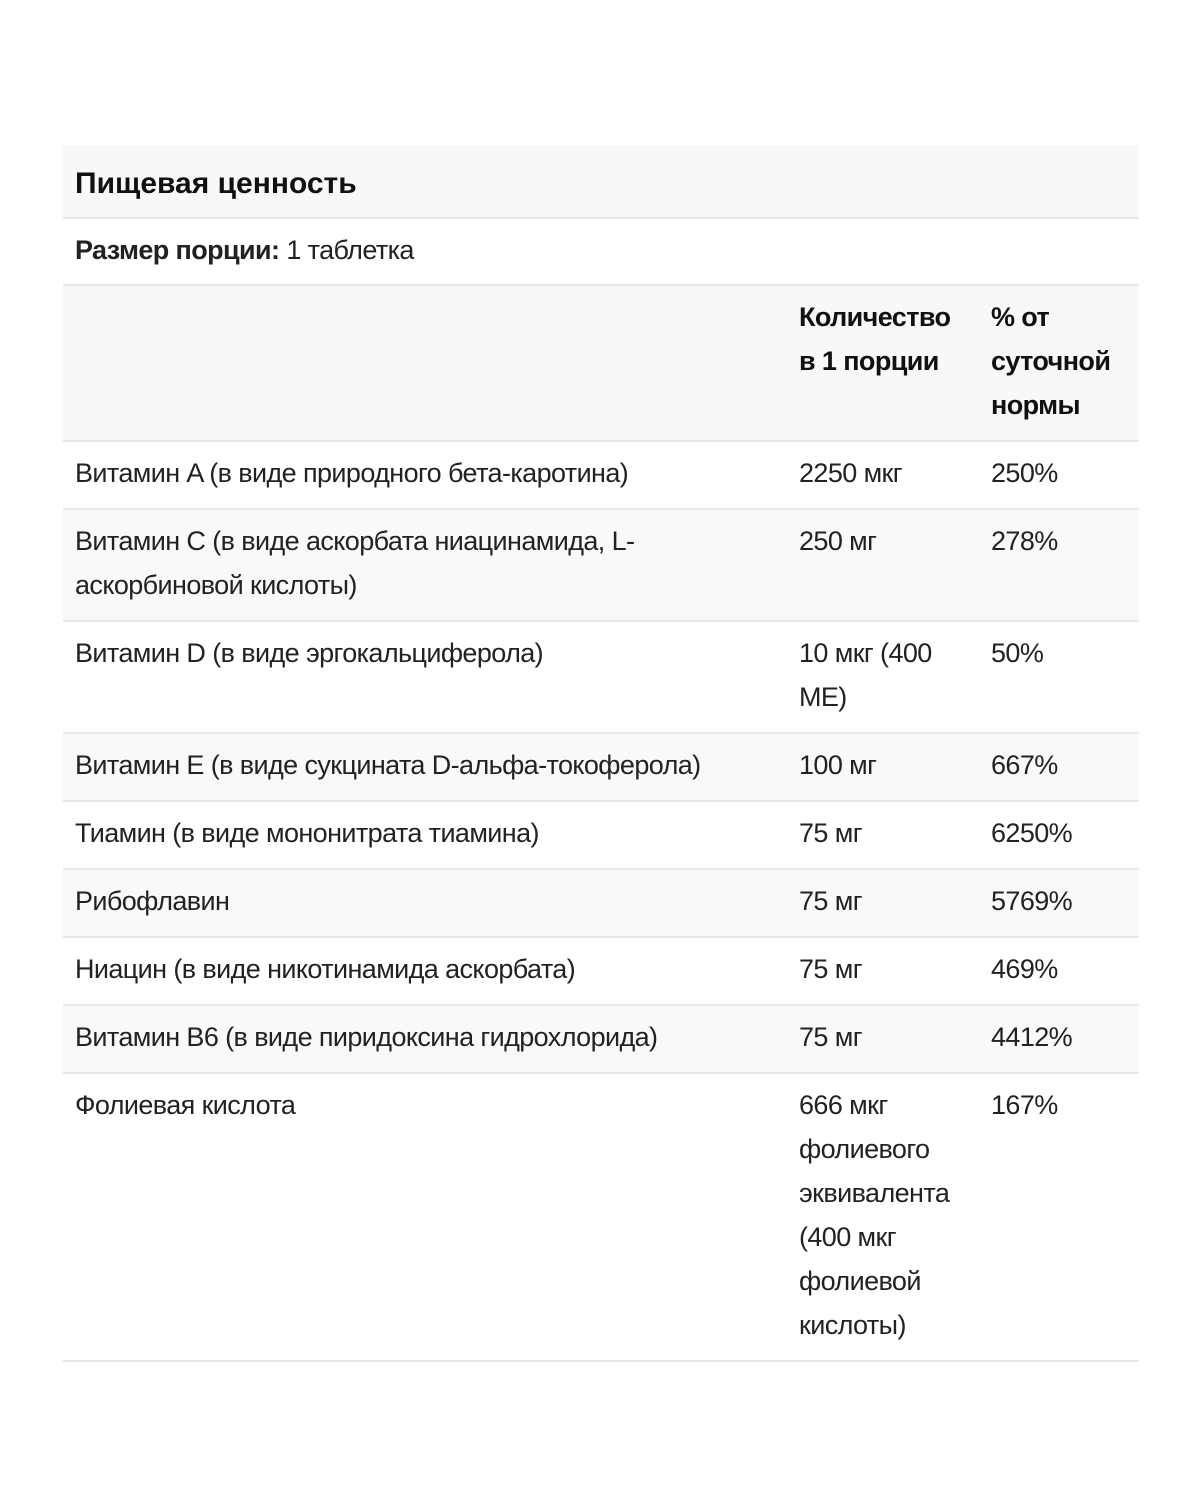 This screenshot has width=1200, height=1500. Describe the element at coordinates (1059, 1039) in the screenshot. I see `nutrient-daily-value: 4412%` at that location.